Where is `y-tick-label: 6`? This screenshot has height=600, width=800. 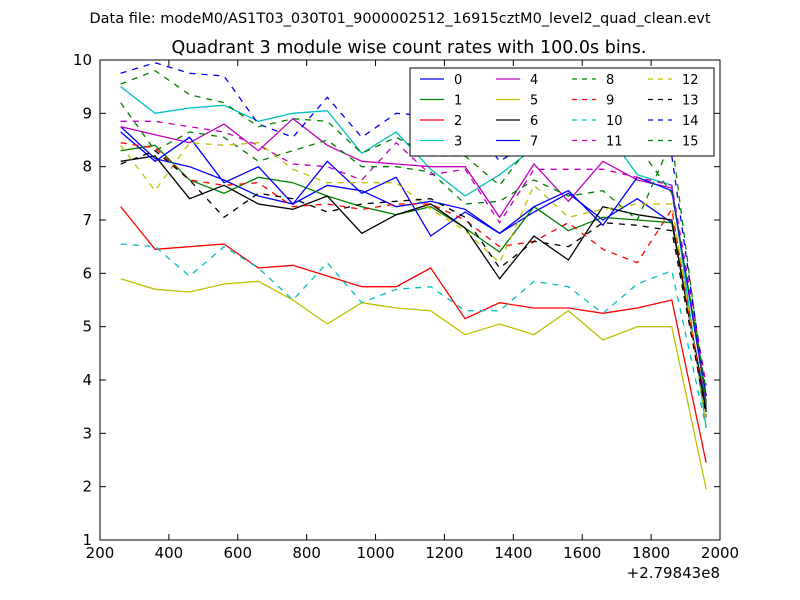
y-tick-label: 6 is located at coordinates (87, 273).